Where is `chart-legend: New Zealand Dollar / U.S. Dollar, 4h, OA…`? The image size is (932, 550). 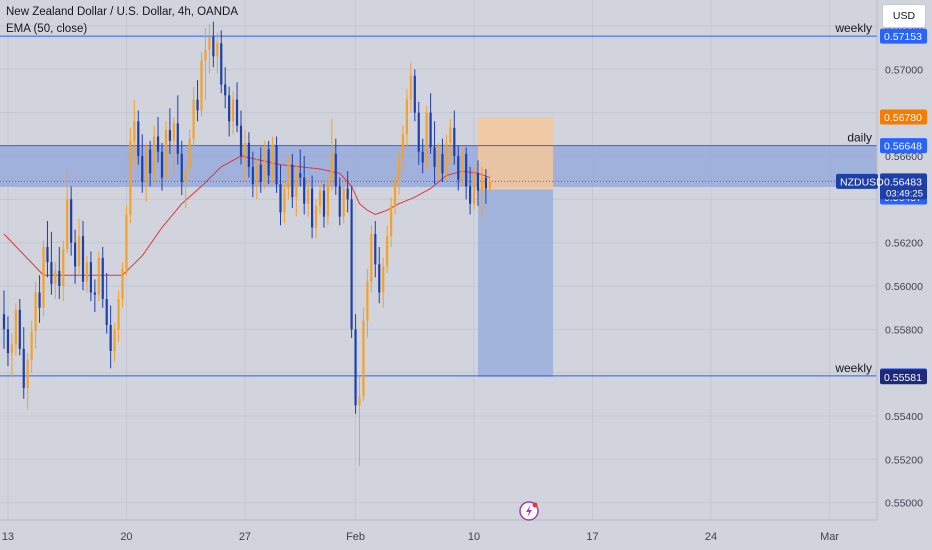
chart-legend: New Zealand Dollar / U.S. Dollar, 4h, OA… is located at coordinates (122, 21).